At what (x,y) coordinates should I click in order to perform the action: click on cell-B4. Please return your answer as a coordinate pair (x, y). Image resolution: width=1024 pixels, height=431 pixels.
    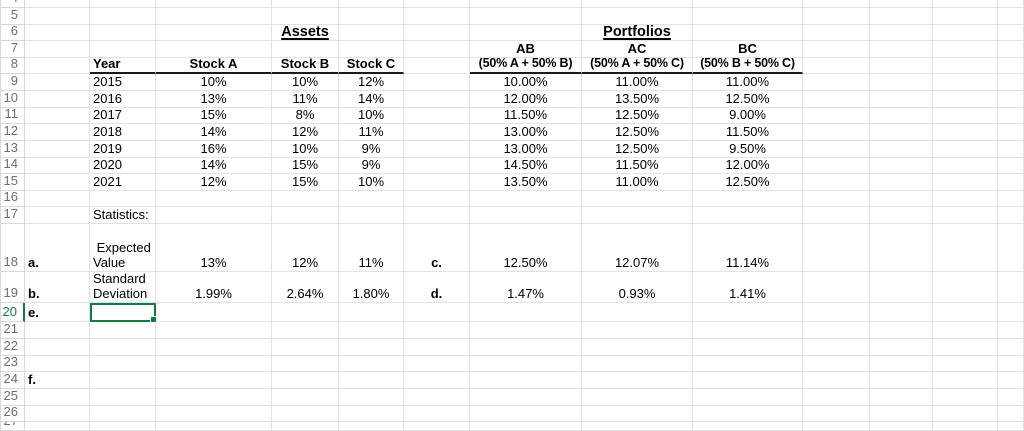
    Looking at the image, I should click on (123, 4).